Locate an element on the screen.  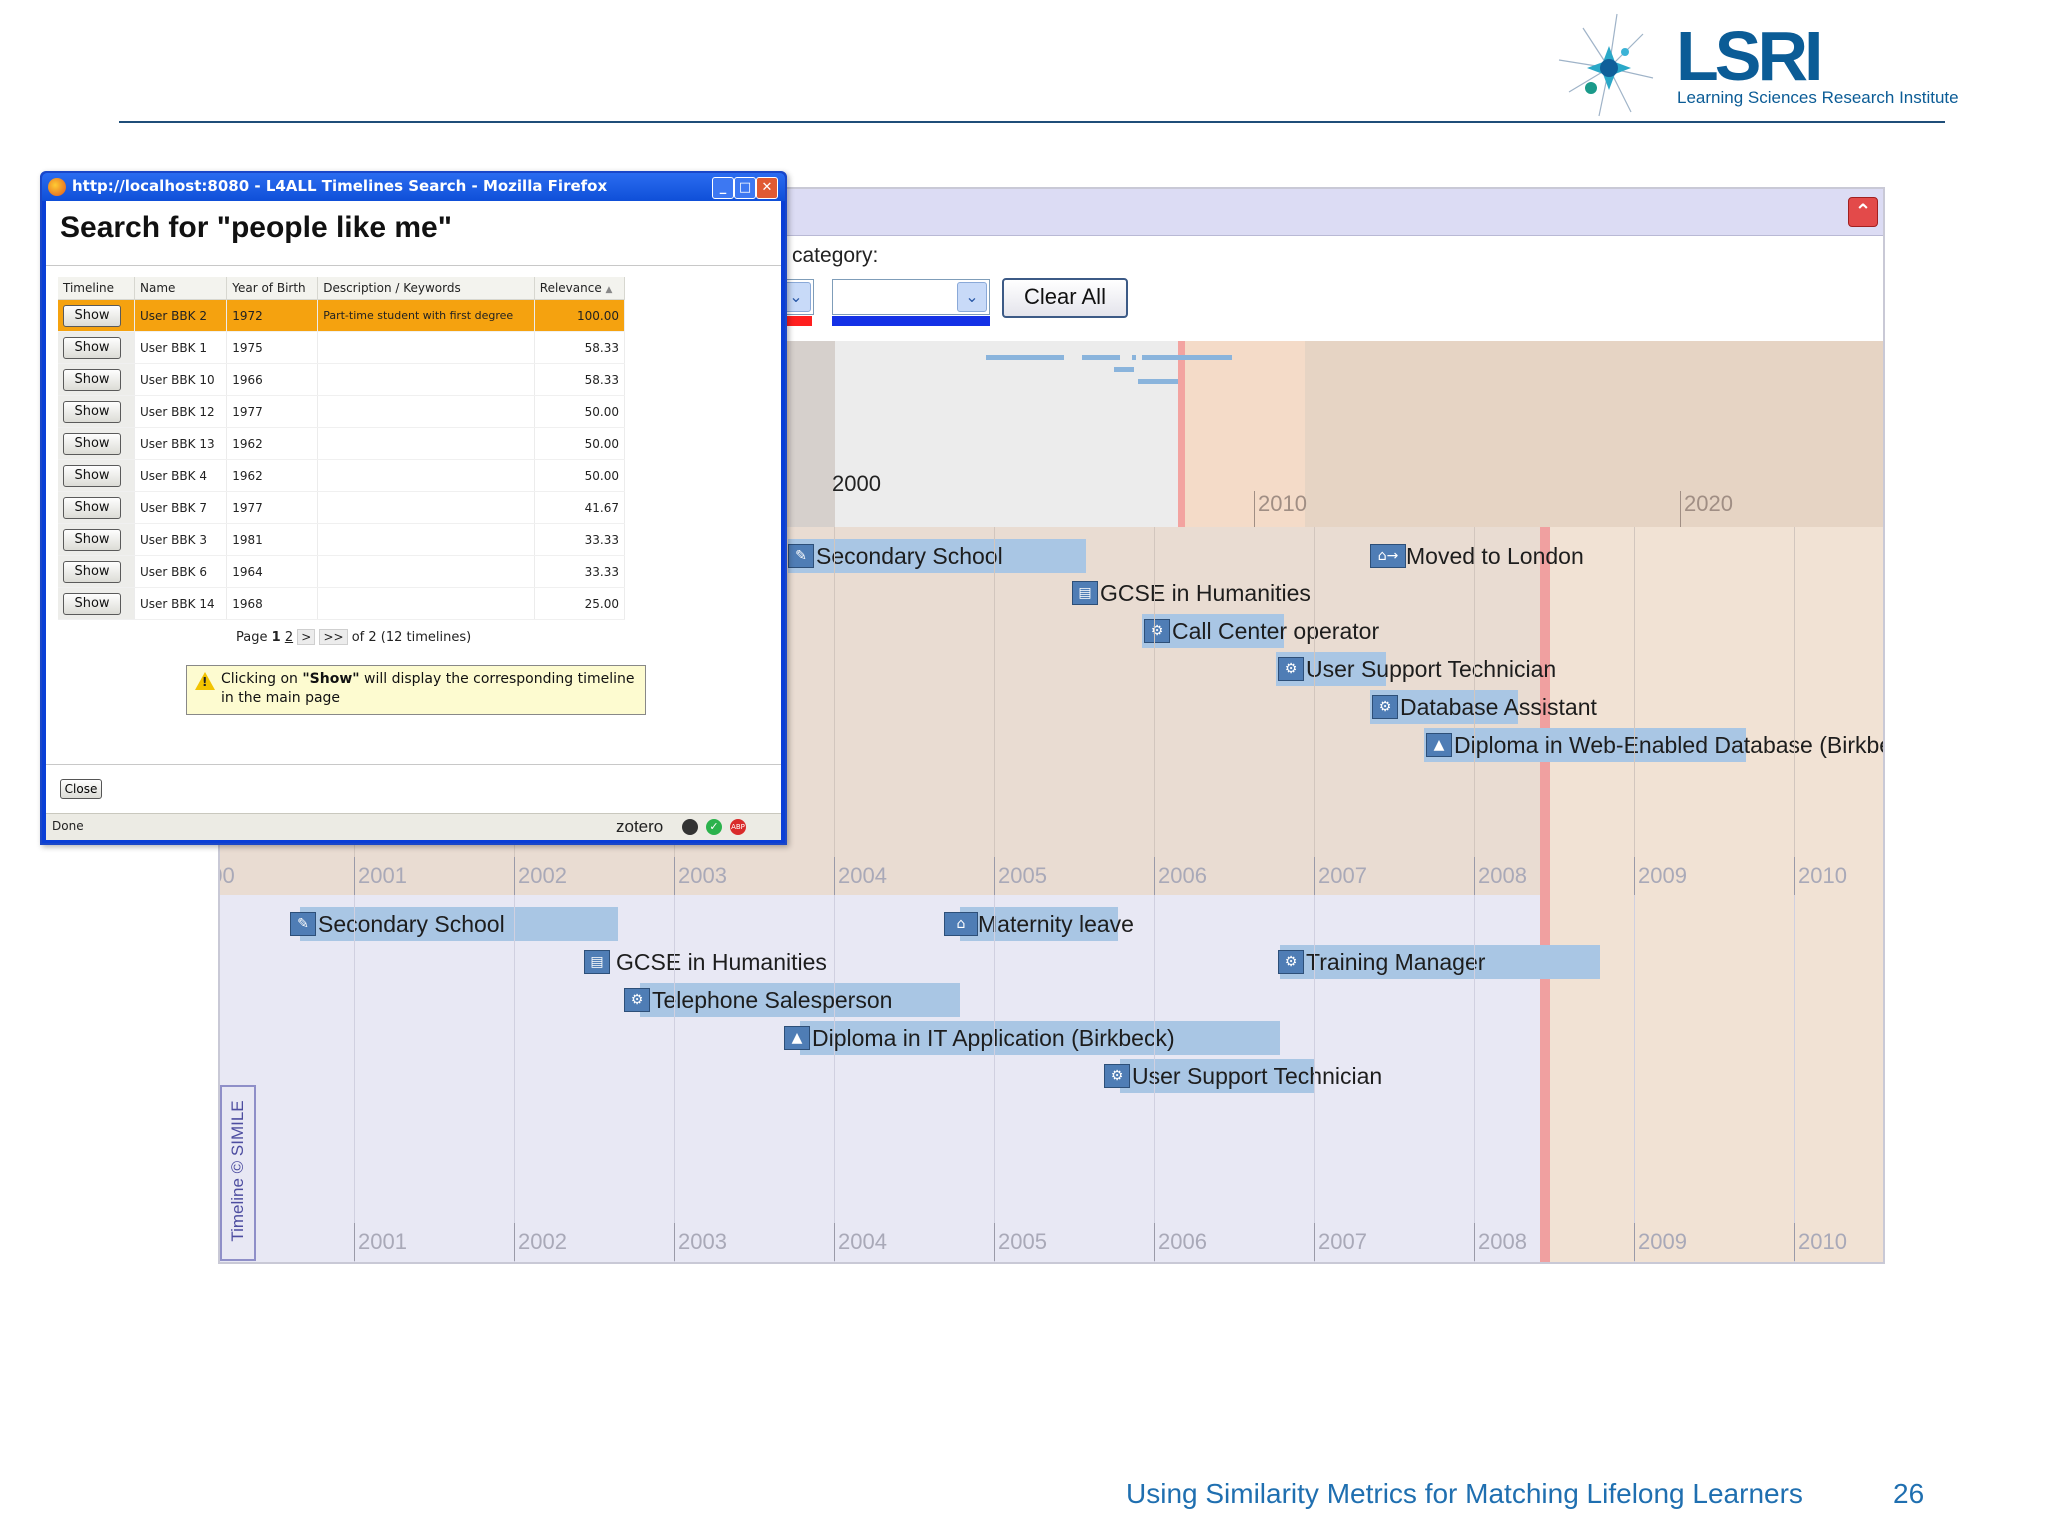
year-label: 2002 is located at coordinates (542, 875).